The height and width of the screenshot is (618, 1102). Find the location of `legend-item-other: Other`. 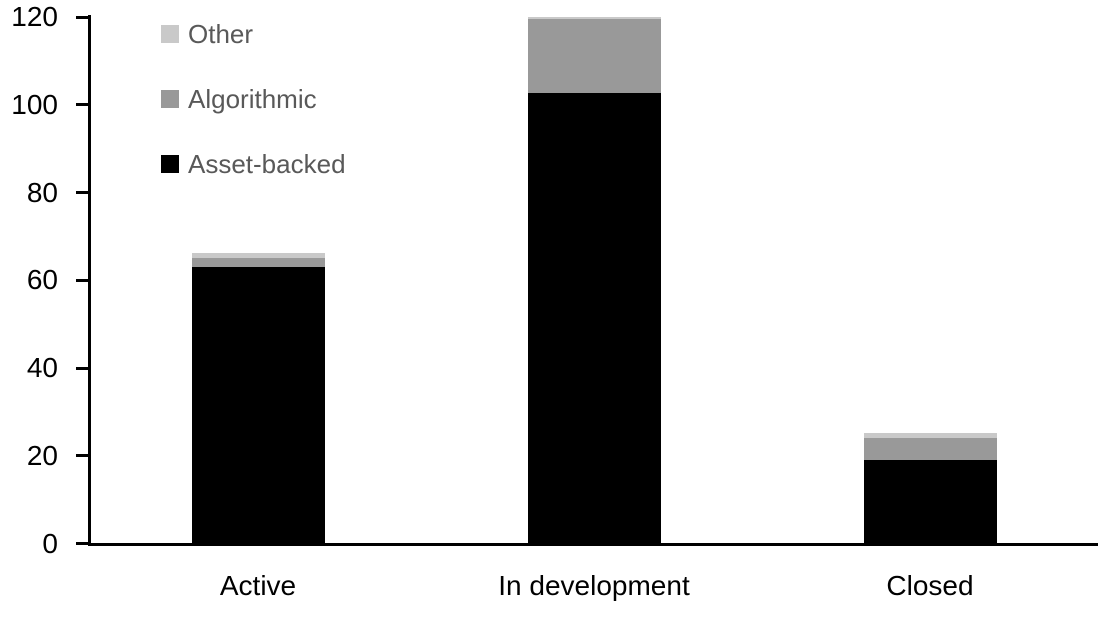

legend-item-other: Other is located at coordinates (253, 34).